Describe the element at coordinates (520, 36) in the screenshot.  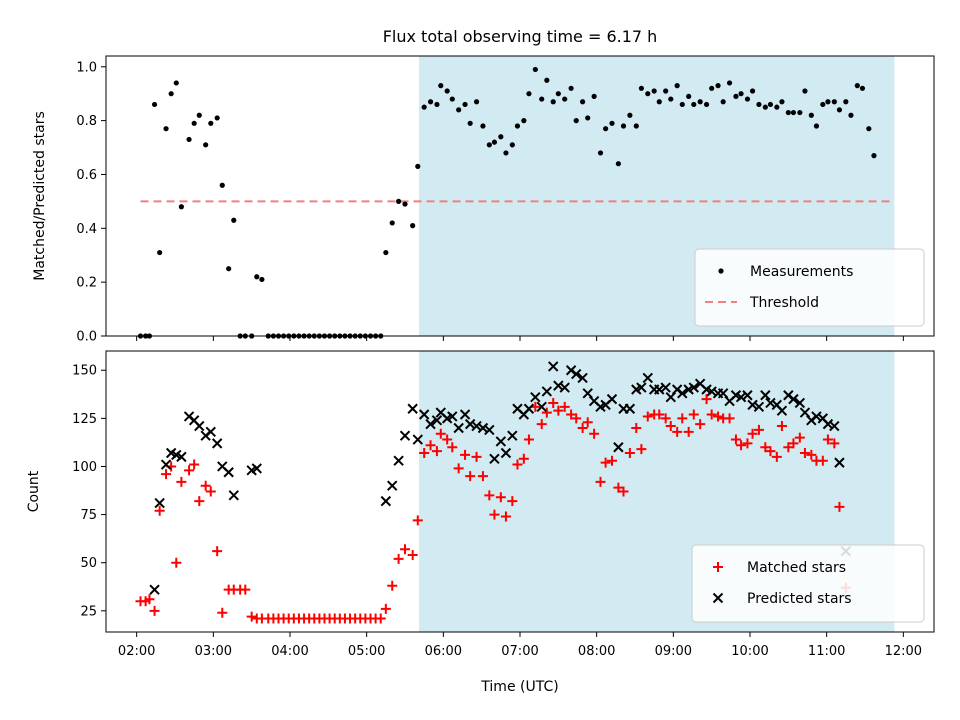
I see `chart-title: Flux total observing time = 6.17 h` at that location.